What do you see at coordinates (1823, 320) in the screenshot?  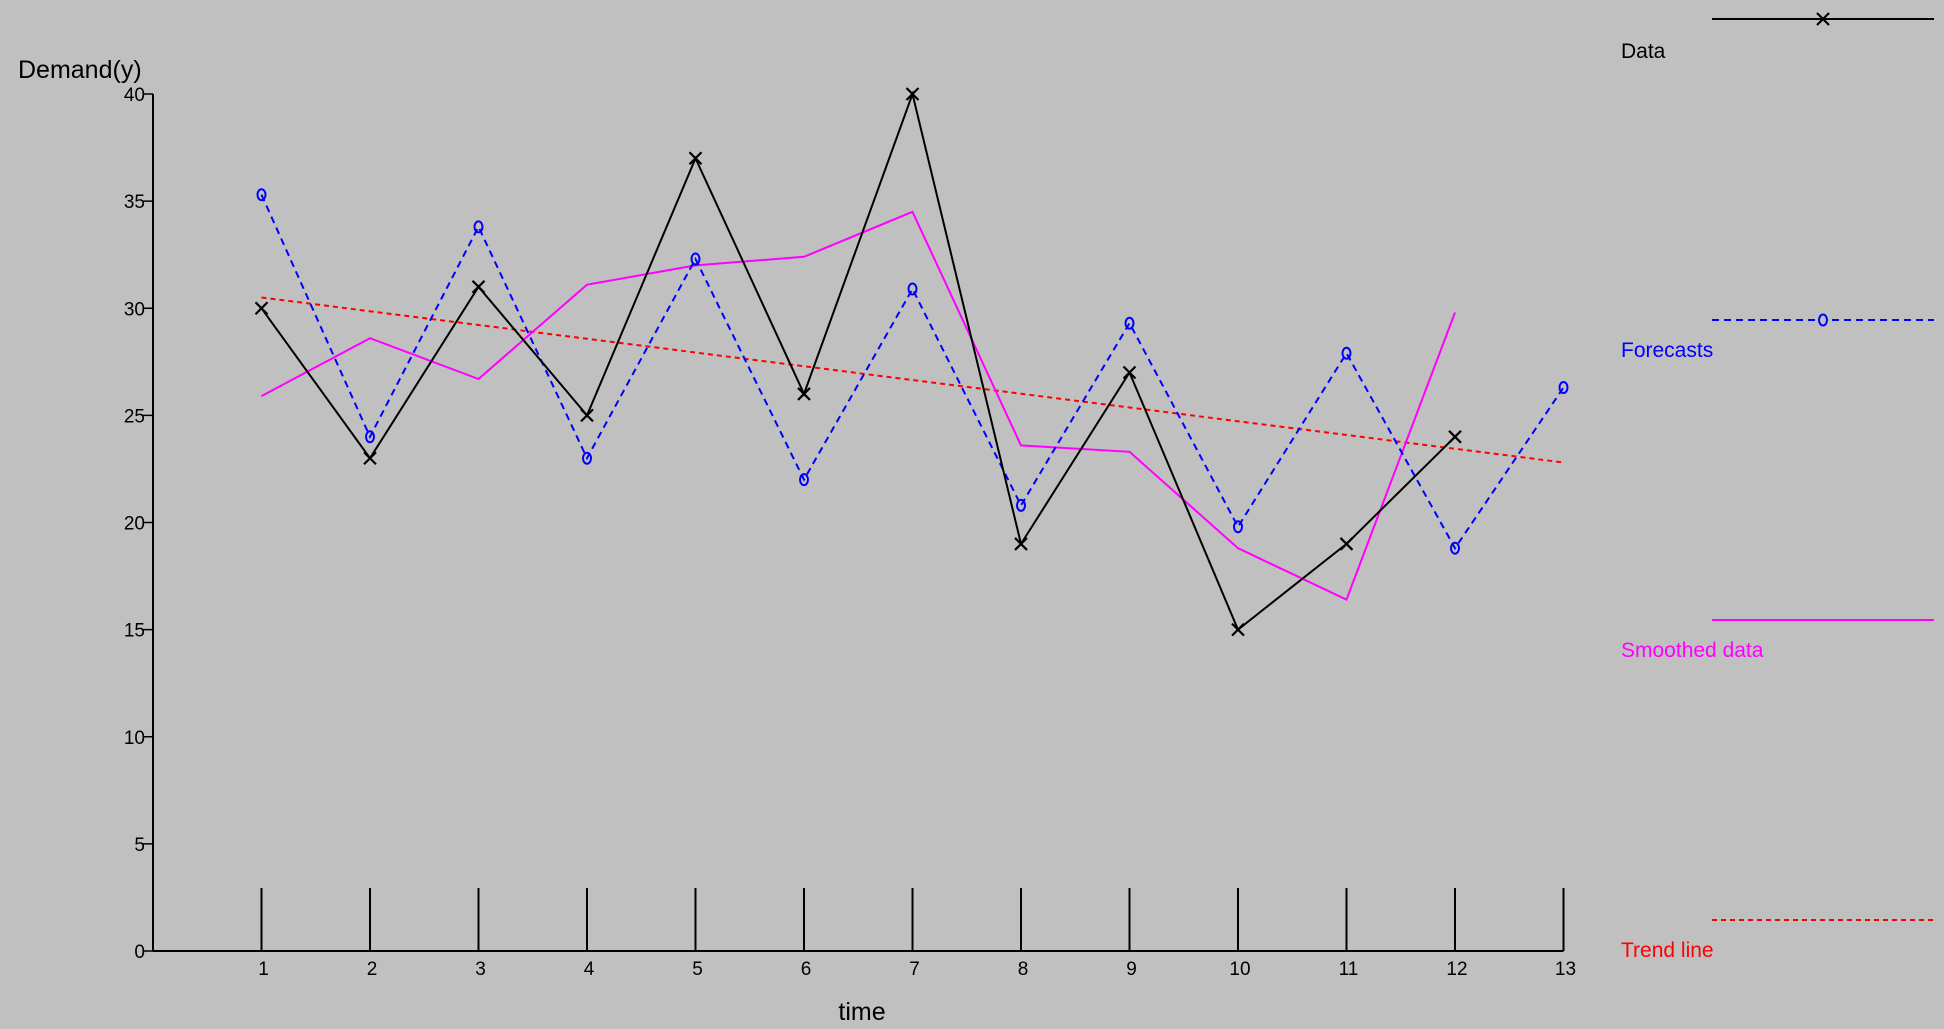 I see `legend-marker-forecasts` at bounding box center [1823, 320].